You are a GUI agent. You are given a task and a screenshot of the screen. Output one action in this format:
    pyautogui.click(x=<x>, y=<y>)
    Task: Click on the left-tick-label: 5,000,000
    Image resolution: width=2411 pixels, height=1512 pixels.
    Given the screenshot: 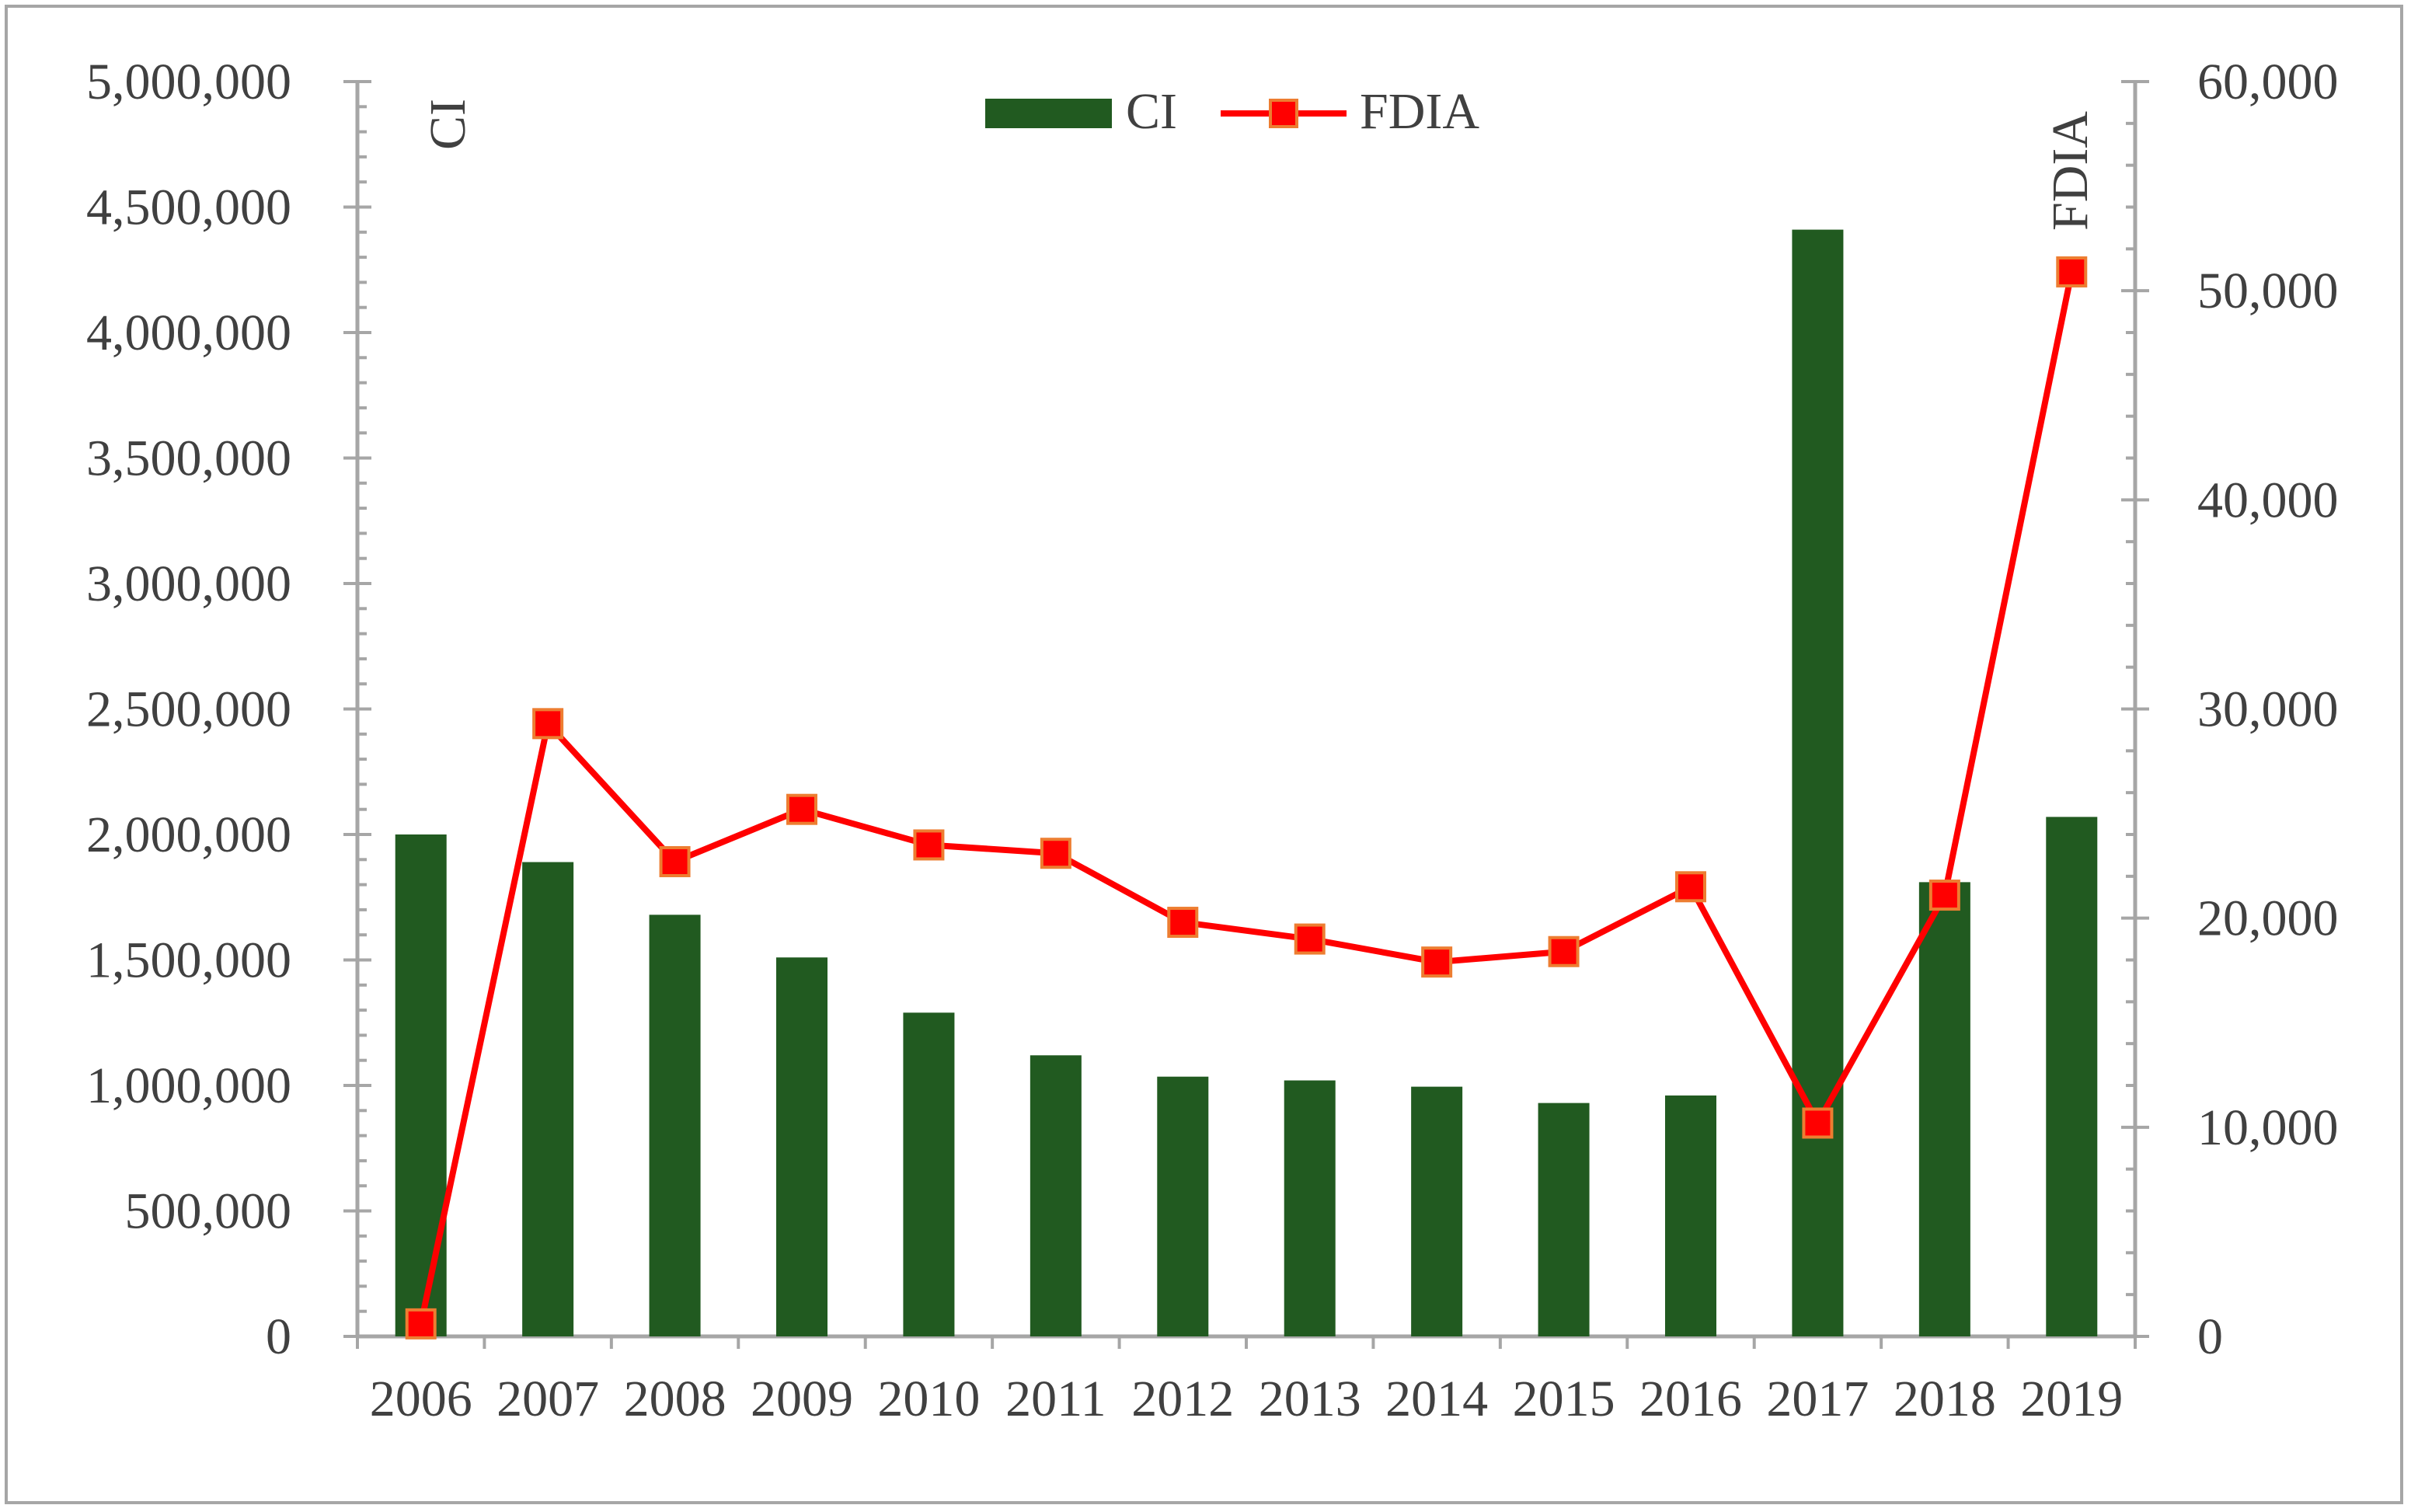 What is the action you would take?
    pyautogui.click(x=189, y=82)
    